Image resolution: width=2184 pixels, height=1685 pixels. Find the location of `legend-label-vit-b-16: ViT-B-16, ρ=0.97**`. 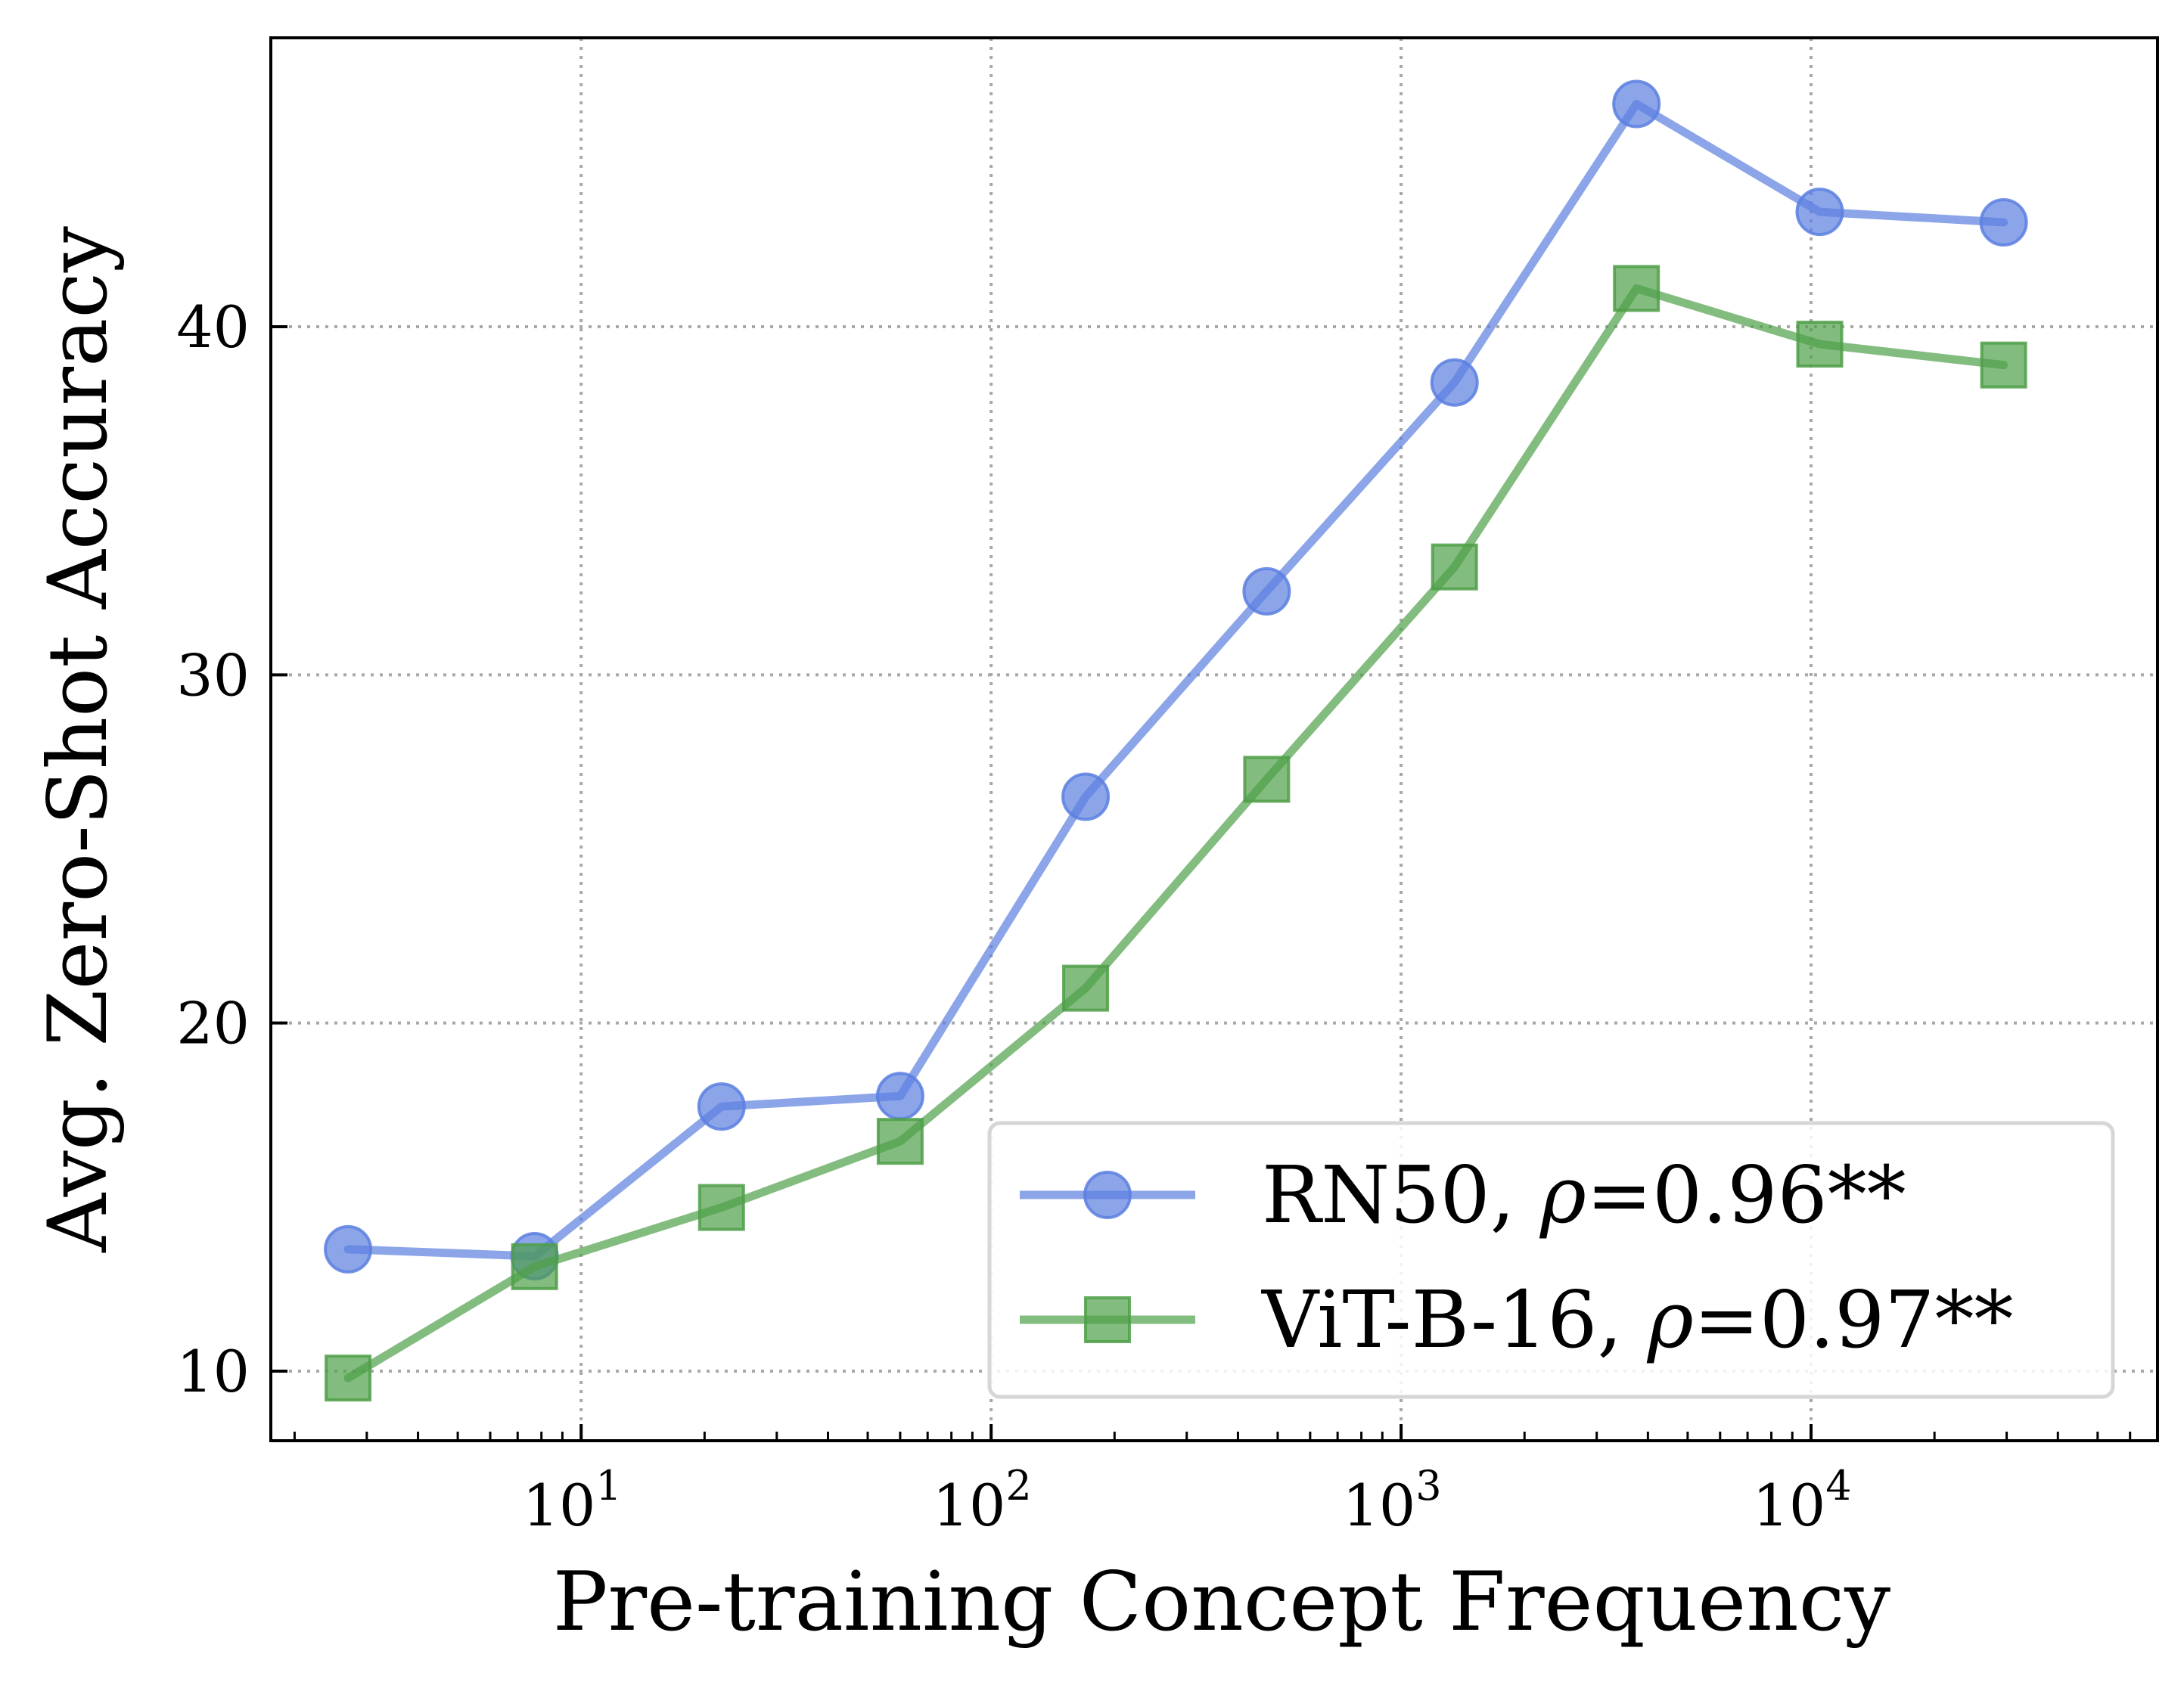

legend-label-vit-b-16: ViT-B-16, ρ=0.97** is located at coordinates (1636, 1320).